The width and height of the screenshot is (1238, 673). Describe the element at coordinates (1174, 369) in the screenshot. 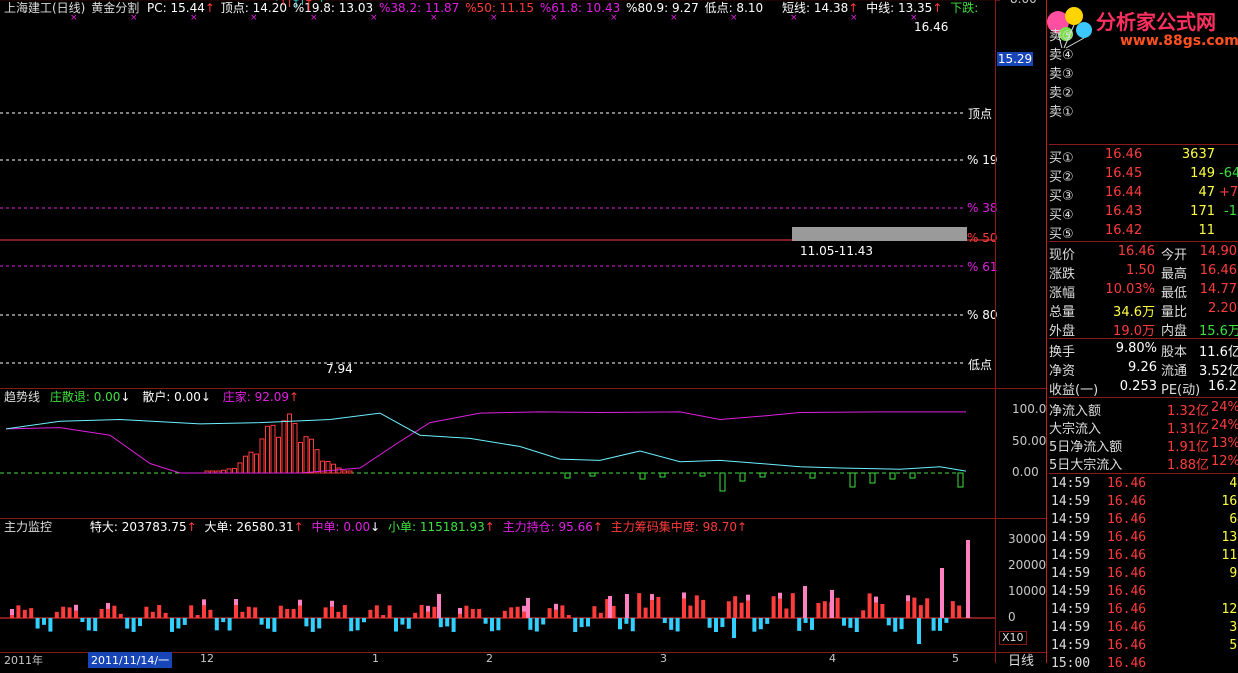

I see `fund-label2: 流通` at that location.